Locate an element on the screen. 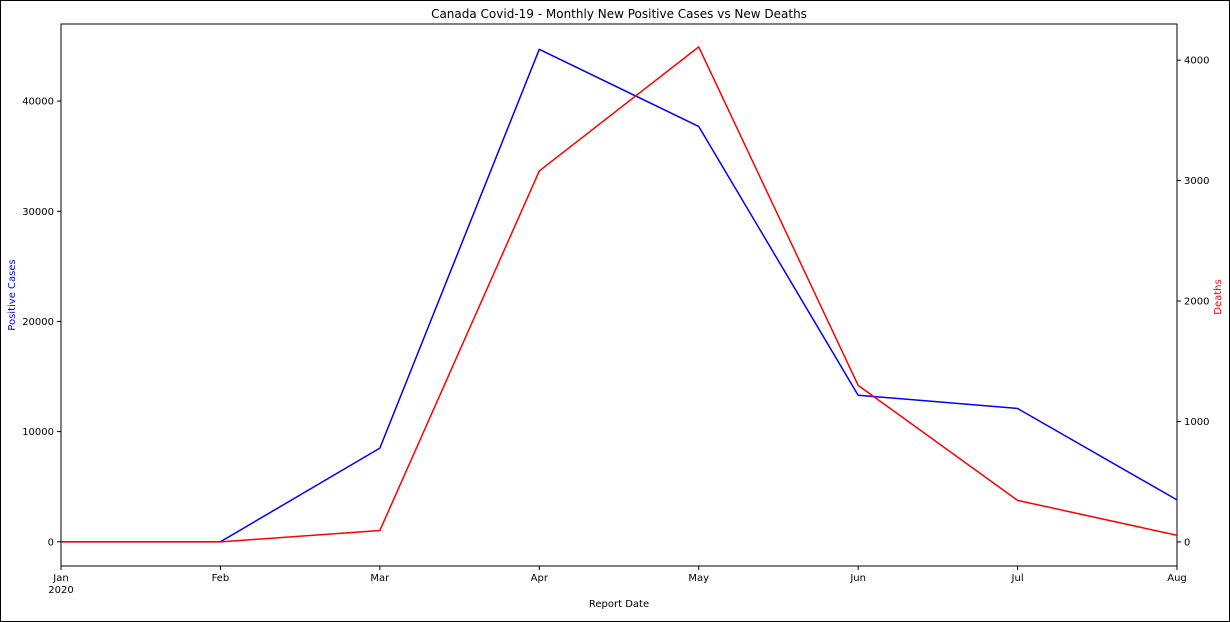  left-y-axis: 0 10000 20000 30000 40000 is located at coordinates (41, 322).